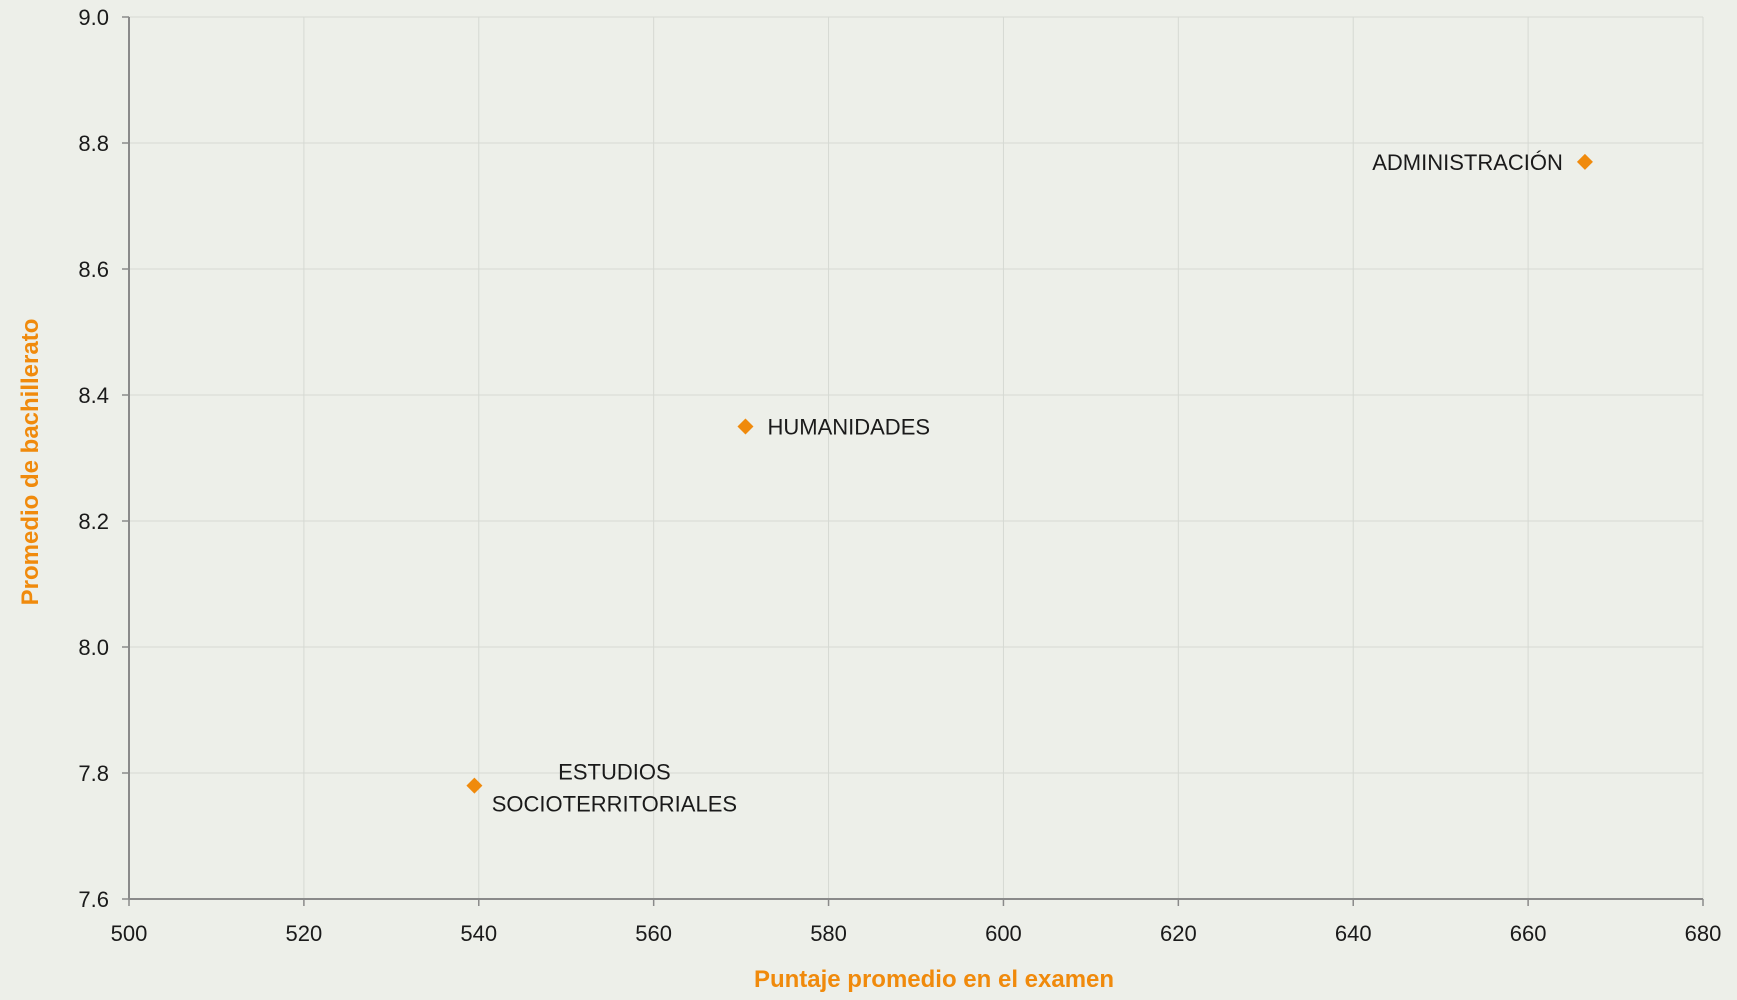 The image size is (1737, 1000). What do you see at coordinates (653, 933) in the screenshot?
I see `x-tick-label: 560` at bounding box center [653, 933].